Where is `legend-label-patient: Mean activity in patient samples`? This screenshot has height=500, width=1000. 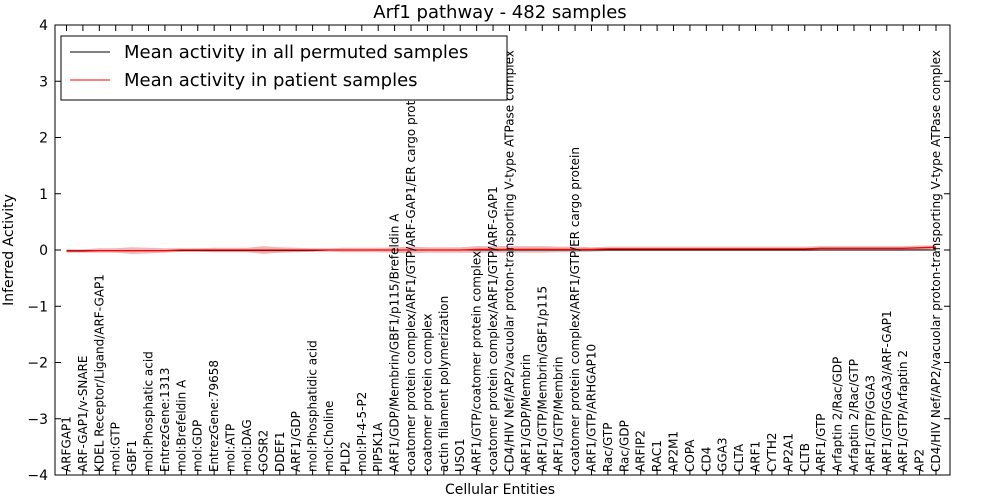 legend-label-patient: Mean activity in patient samples is located at coordinates (271, 80).